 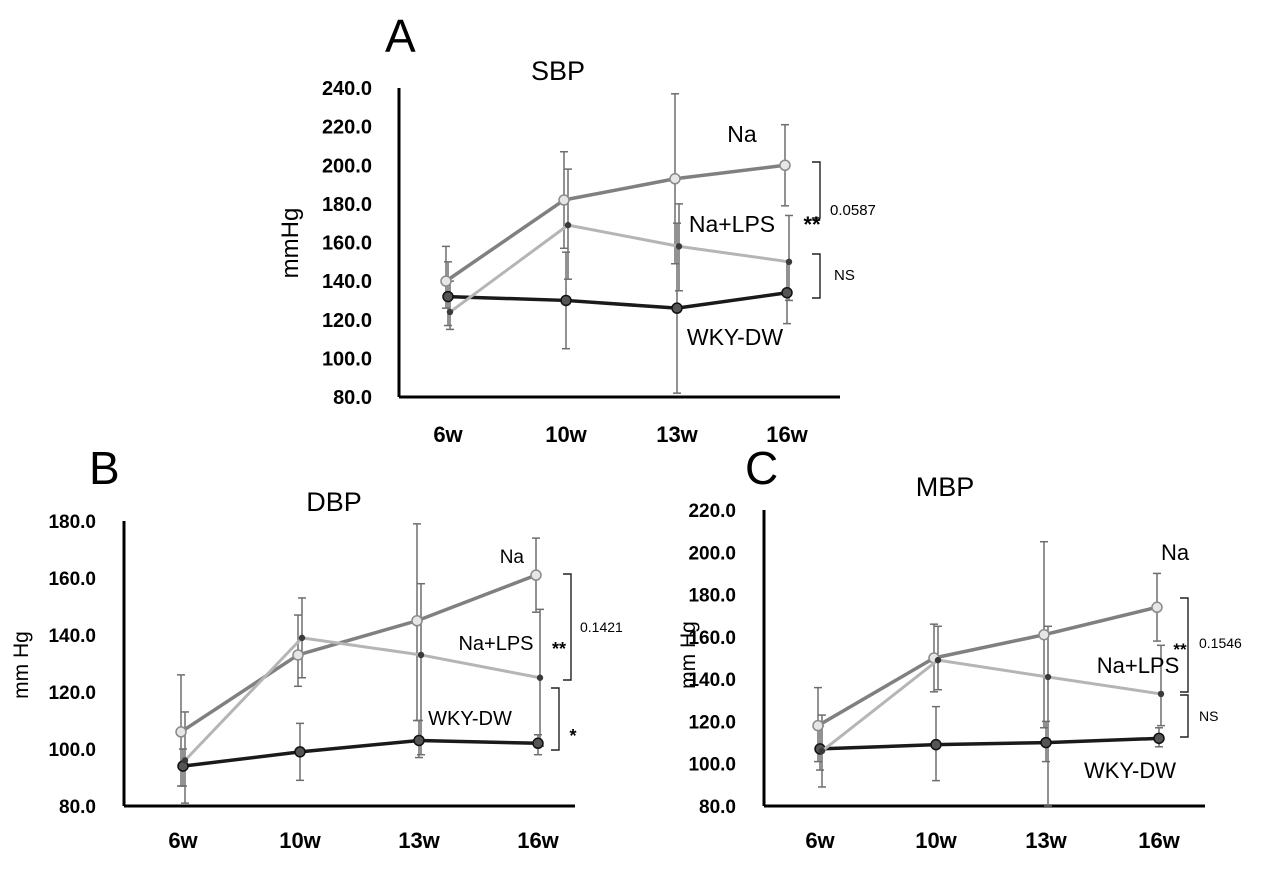 What do you see at coordinates (558, 71) in the screenshot?
I see `chart-title: SBP` at bounding box center [558, 71].